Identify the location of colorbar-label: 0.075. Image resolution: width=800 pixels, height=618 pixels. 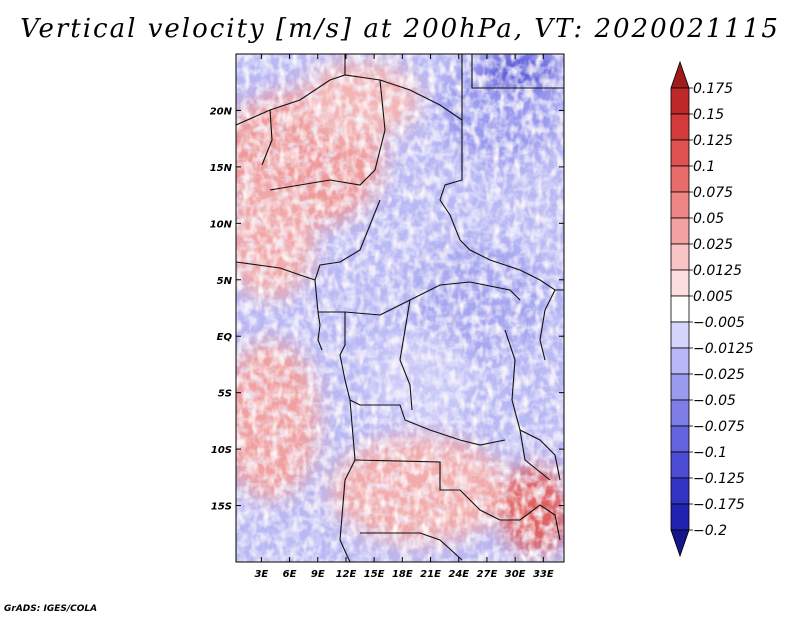
(713, 193).